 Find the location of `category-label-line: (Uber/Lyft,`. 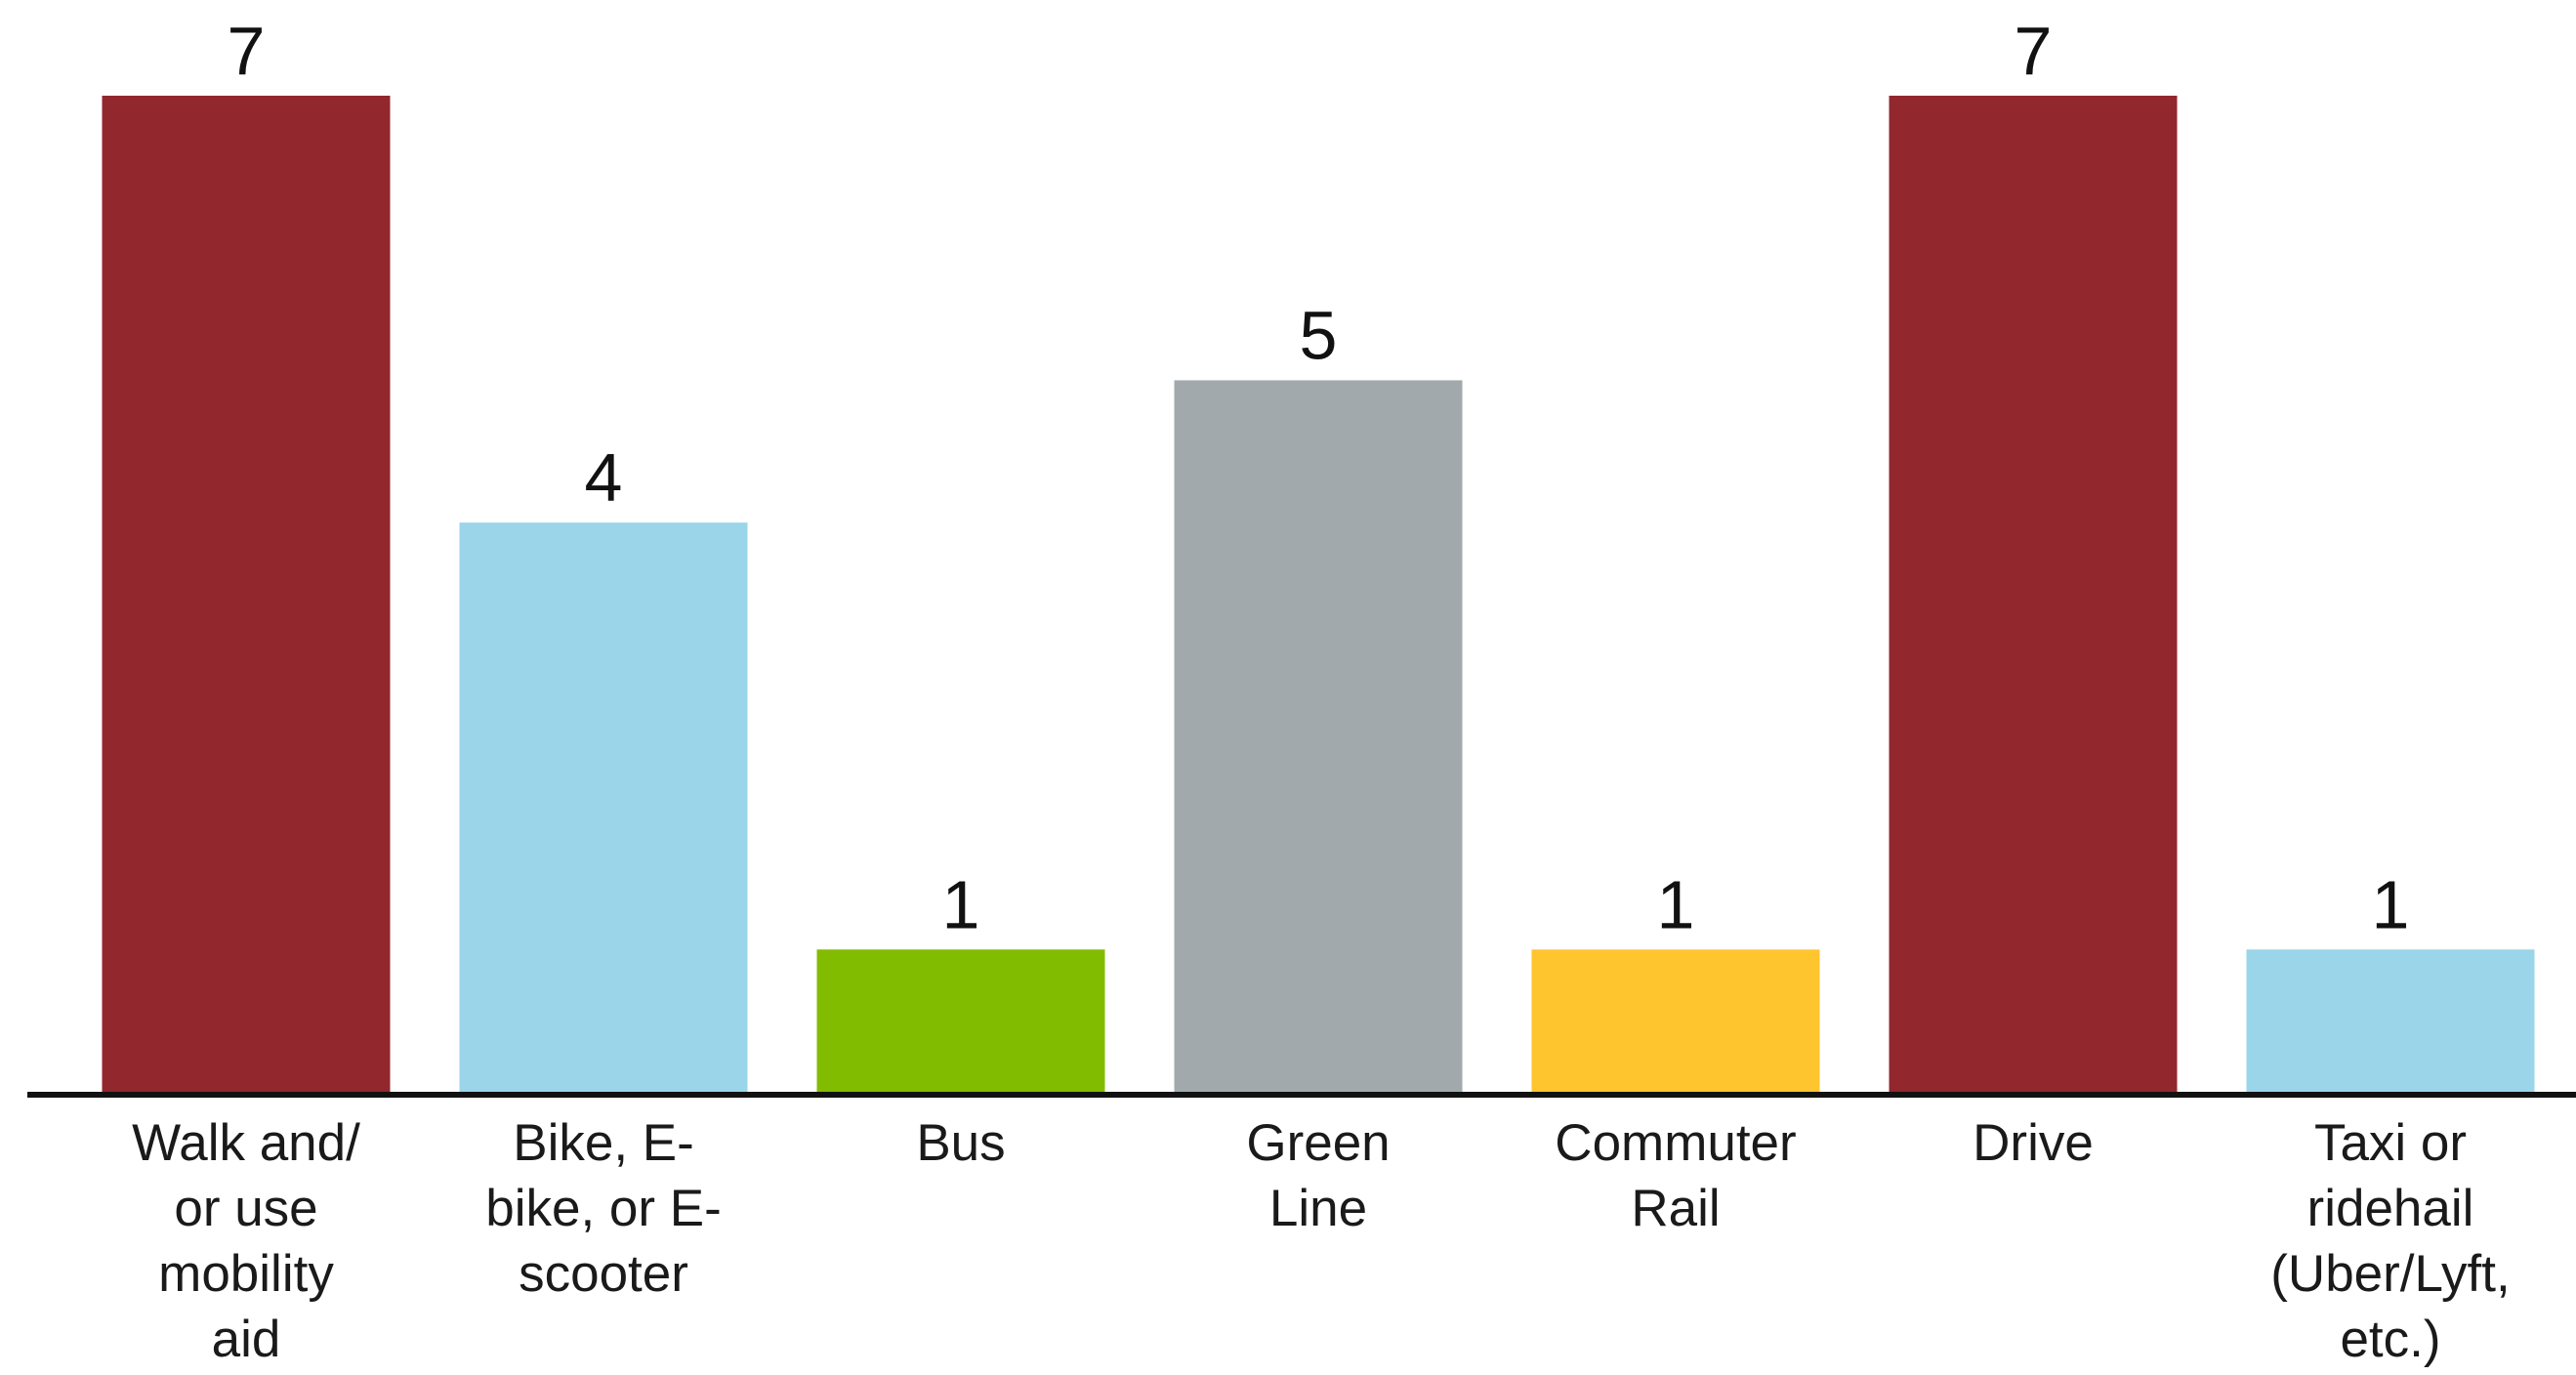

category-label-line: (Uber/Lyft, is located at coordinates (2390, 1274).